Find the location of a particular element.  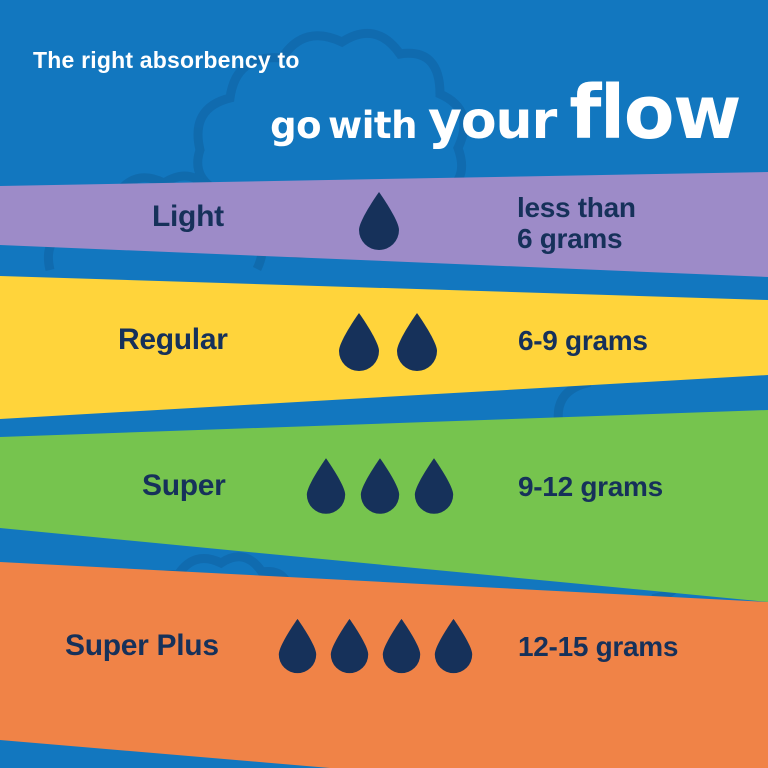

row-label-light: Light is located at coordinates (188, 216).